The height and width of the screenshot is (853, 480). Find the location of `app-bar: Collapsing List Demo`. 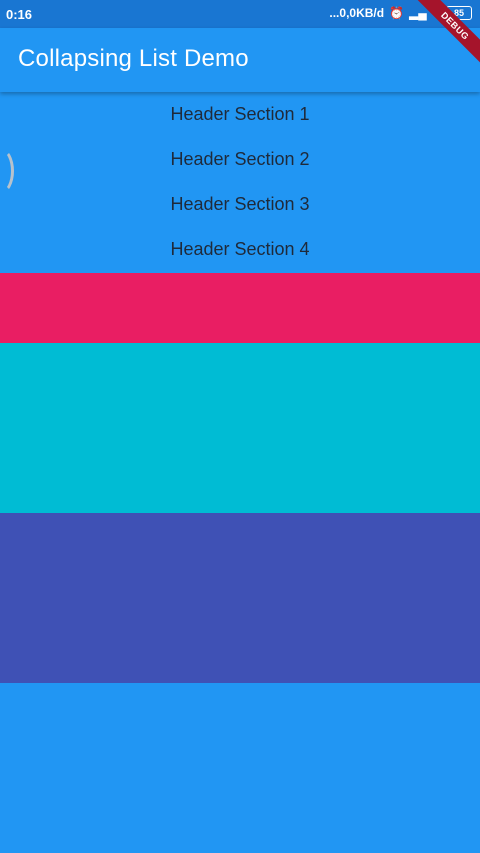

app-bar: Collapsing List Demo is located at coordinates (240, 60).